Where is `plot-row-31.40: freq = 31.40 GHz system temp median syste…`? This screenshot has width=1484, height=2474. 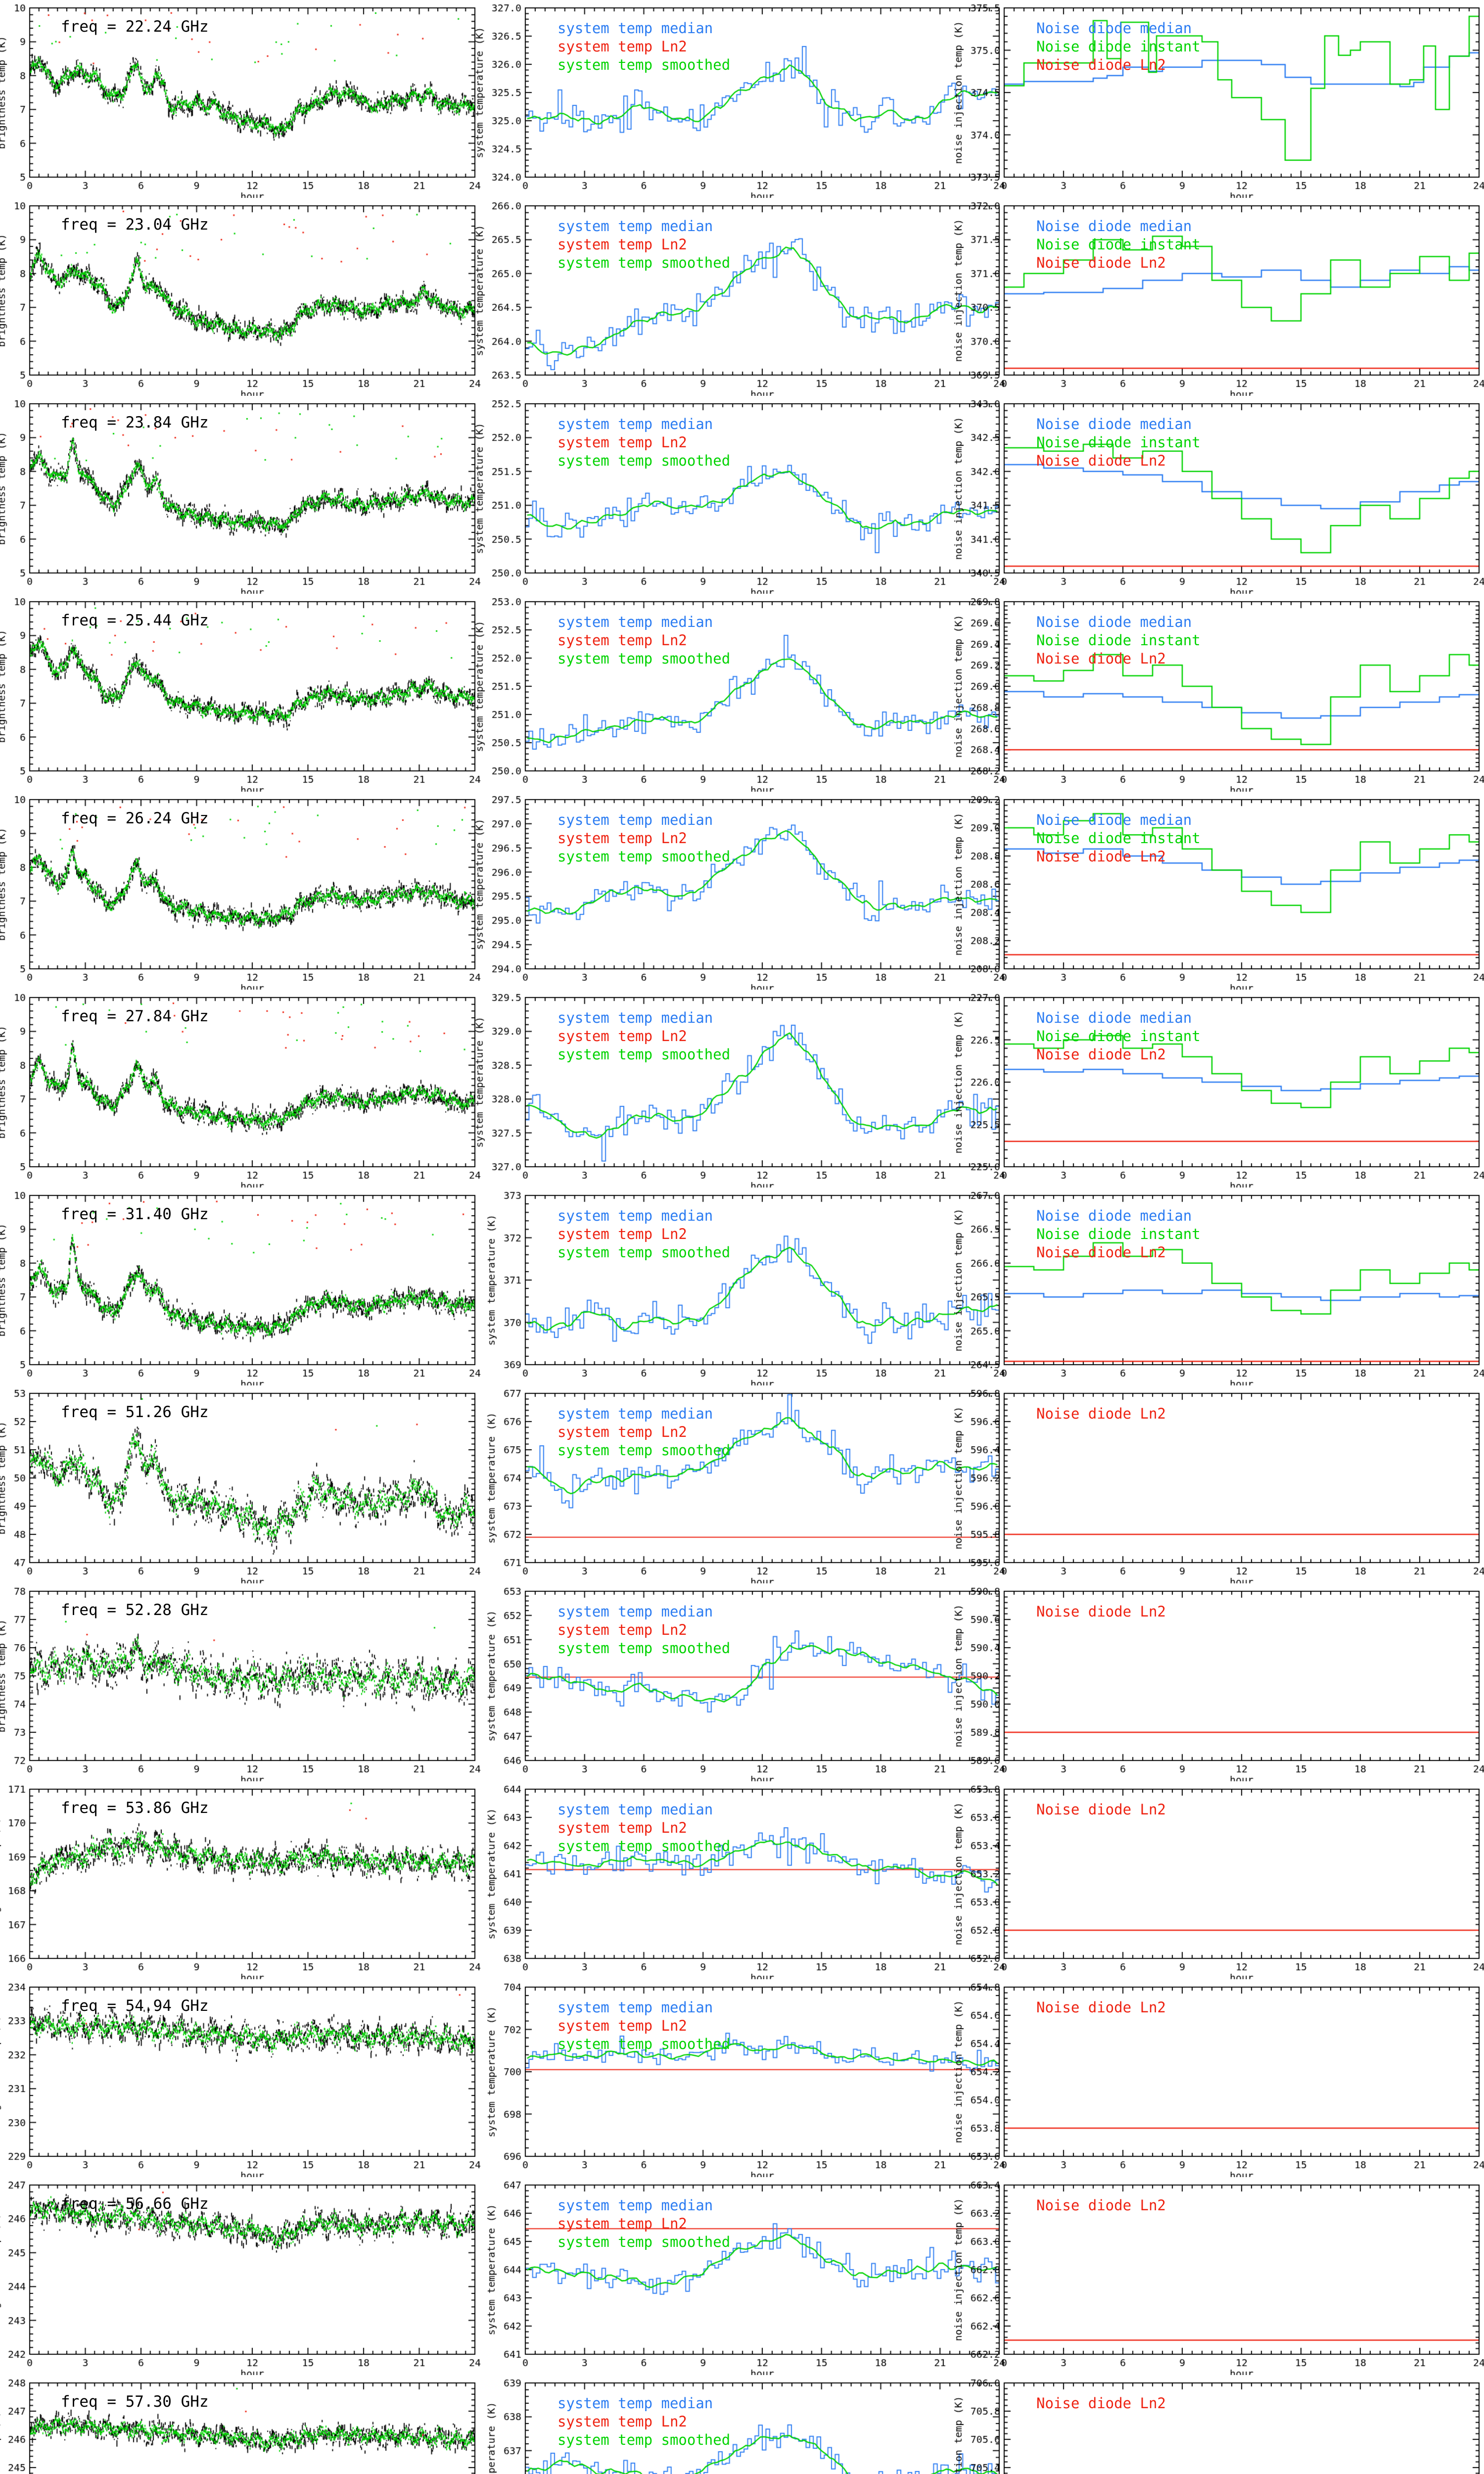 plot-row-31.40: freq = 31.40 GHz system temp median syste… is located at coordinates (742, 1287).